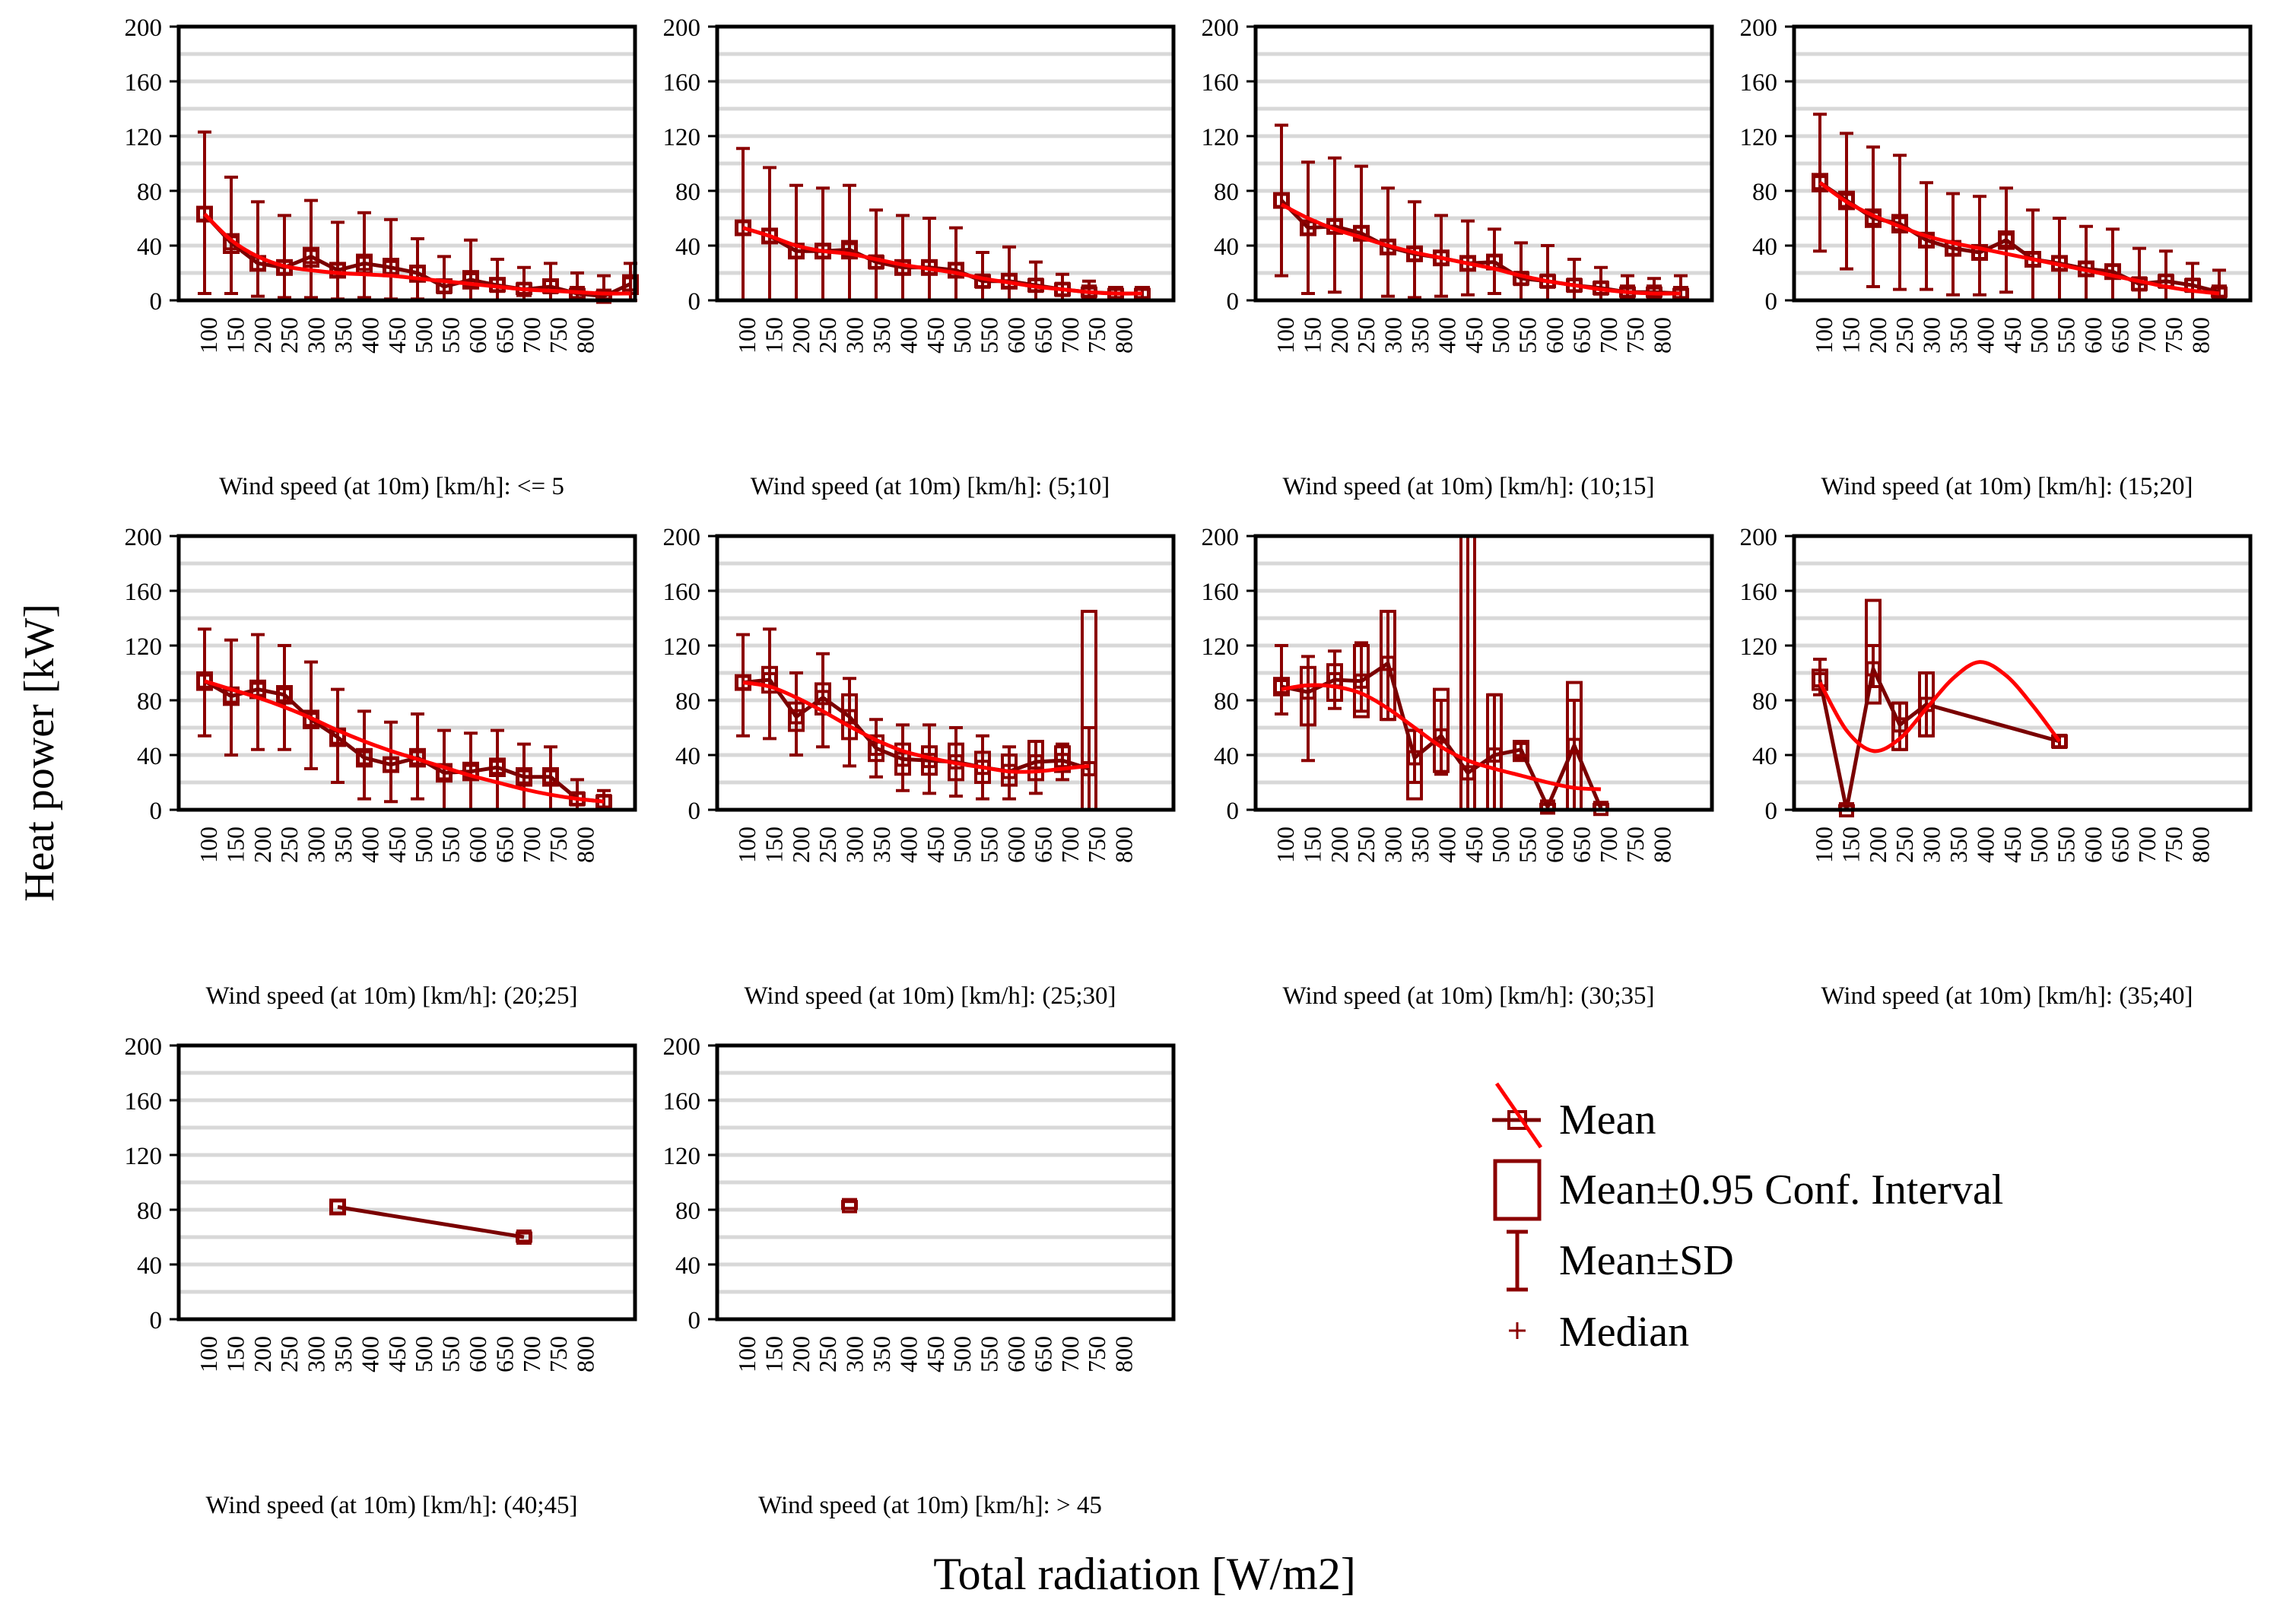  Describe the element at coordinates (391, 486) in the screenshot. I see `panel-title: Wind speed (at 10m) [km/h]: <= 5` at that location.